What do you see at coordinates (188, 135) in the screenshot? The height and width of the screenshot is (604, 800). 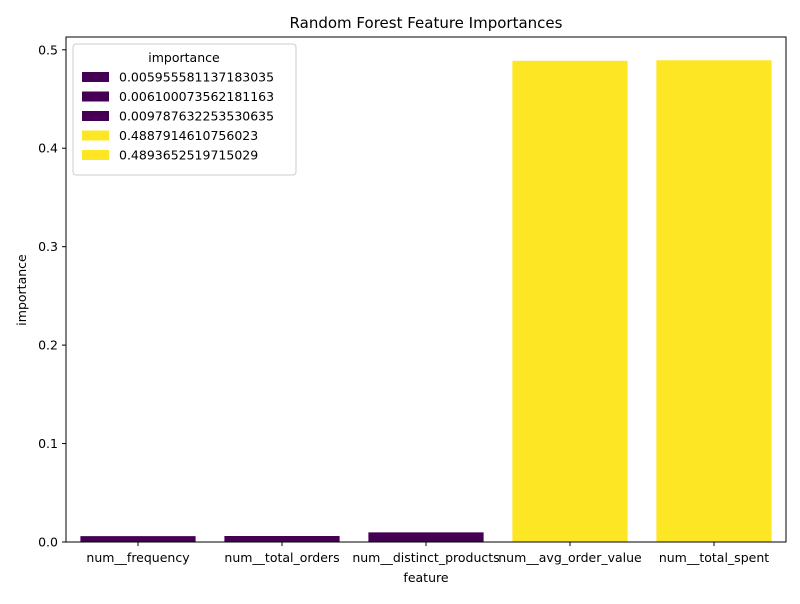 I see `legend-label: 0.4887914610756023` at bounding box center [188, 135].